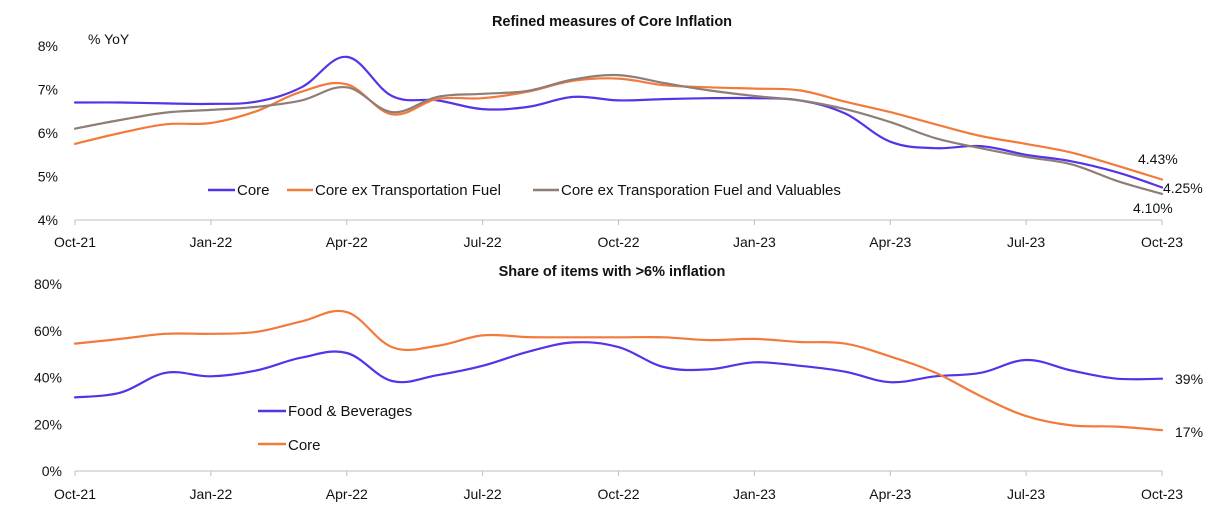 Image resolution: width=1225 pixels, height=519 pixels. I want to click on top-x-tick-label: Oct-22, so click(618, 242).